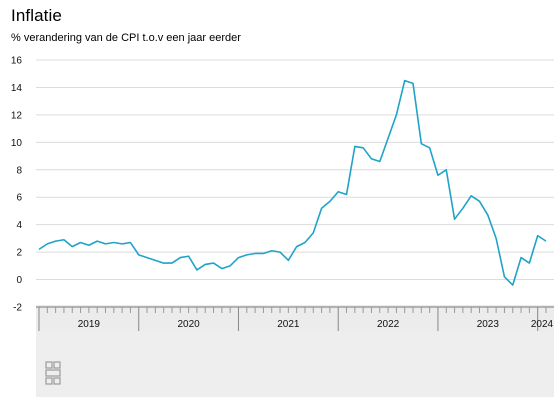 This screenshot has height=420, width=560. What do you see at coordinates (288, 324) in the screenshot?
I see `year-label: 2021` at bounding box center [288, 324].